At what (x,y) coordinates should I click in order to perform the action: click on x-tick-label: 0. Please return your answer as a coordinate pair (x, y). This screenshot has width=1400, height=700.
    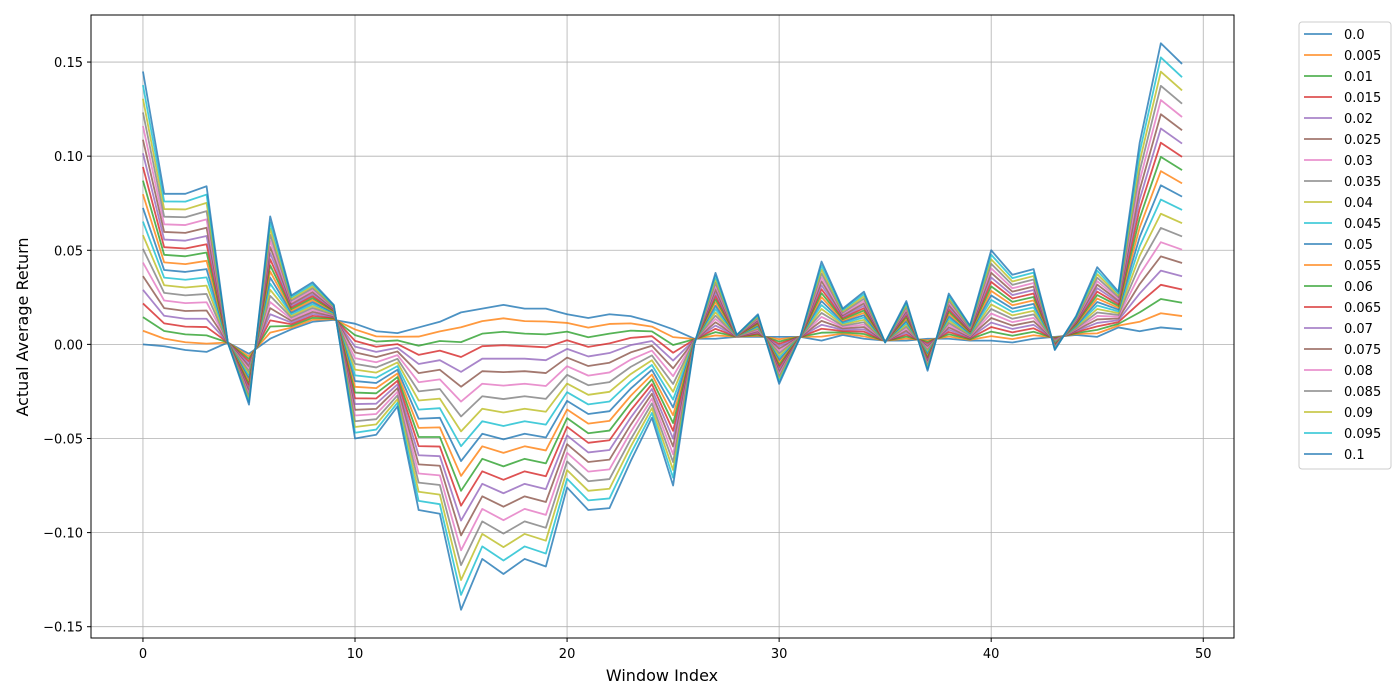
    Looking at the image, I should click on (143, 654).